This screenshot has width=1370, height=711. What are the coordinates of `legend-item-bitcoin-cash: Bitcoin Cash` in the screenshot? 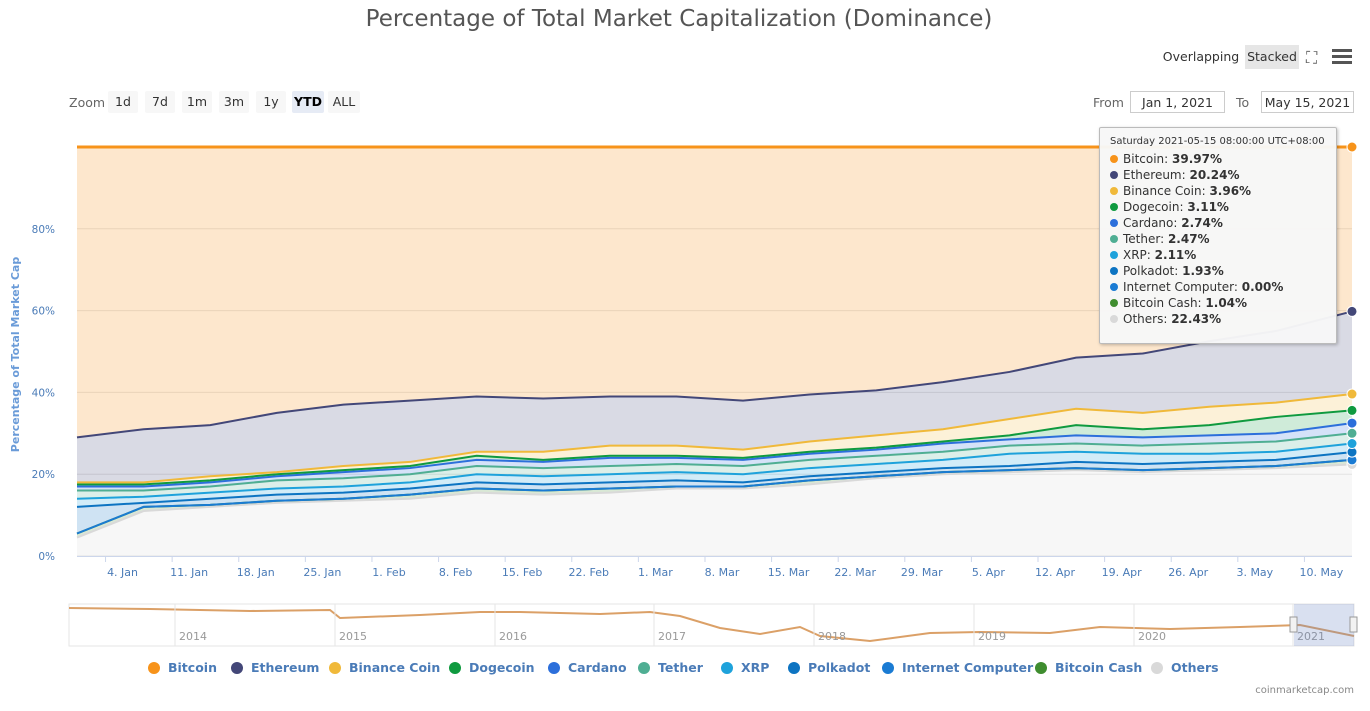 It's located at (1088, 667).